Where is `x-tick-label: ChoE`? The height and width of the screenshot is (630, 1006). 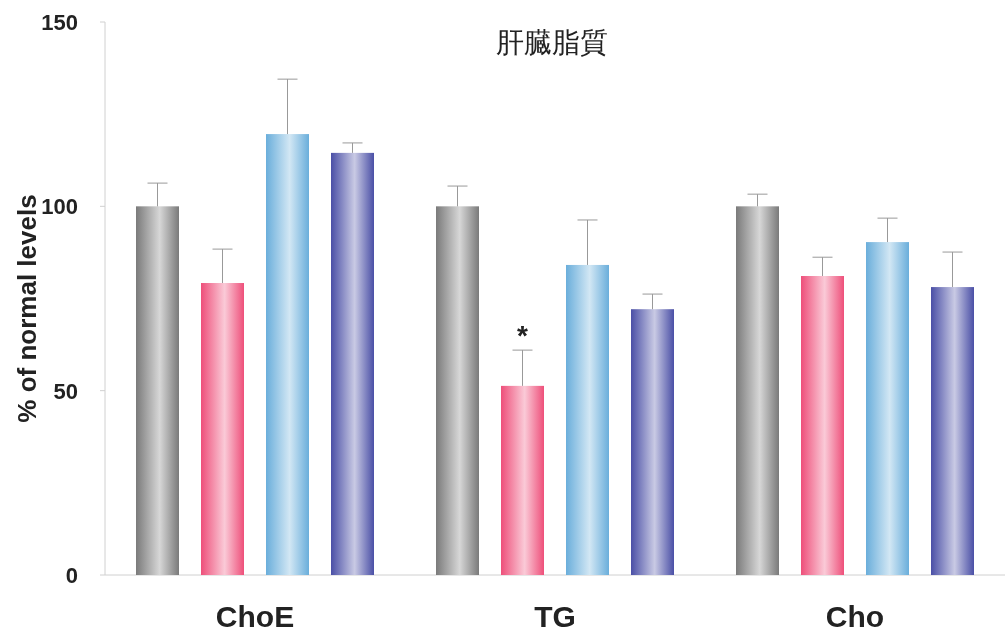 x-tick-label: ChoE is located at coordinates (255, 615).